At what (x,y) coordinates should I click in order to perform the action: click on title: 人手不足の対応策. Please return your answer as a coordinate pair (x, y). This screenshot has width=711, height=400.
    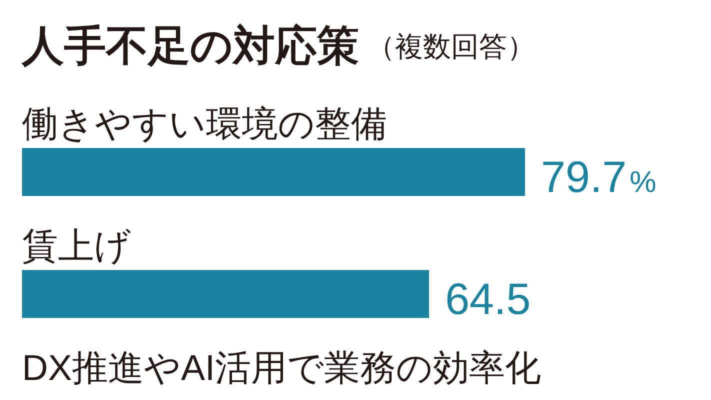
    Looking at the image, I should click on (190, 45).